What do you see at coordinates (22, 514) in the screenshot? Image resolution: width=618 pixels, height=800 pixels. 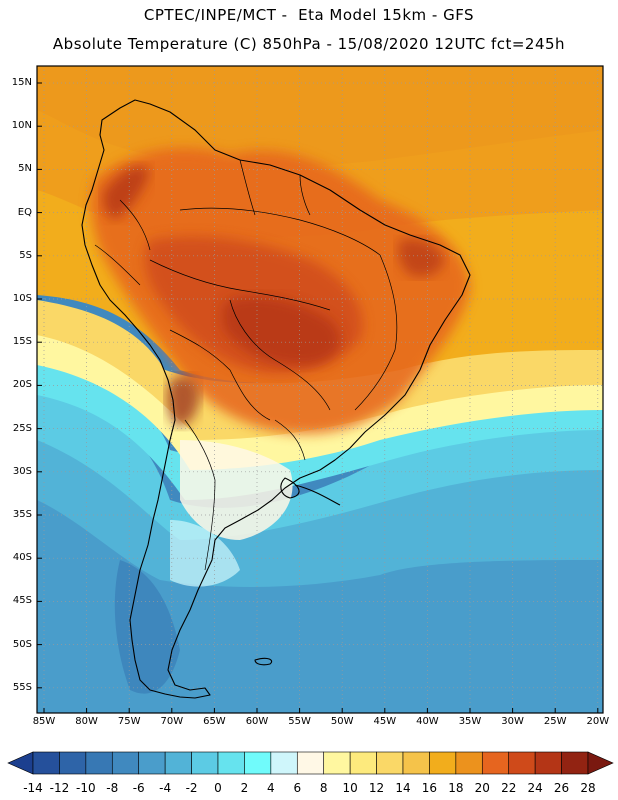 I see `lat-tick-label: 35S` at bounding box center [22, 514].